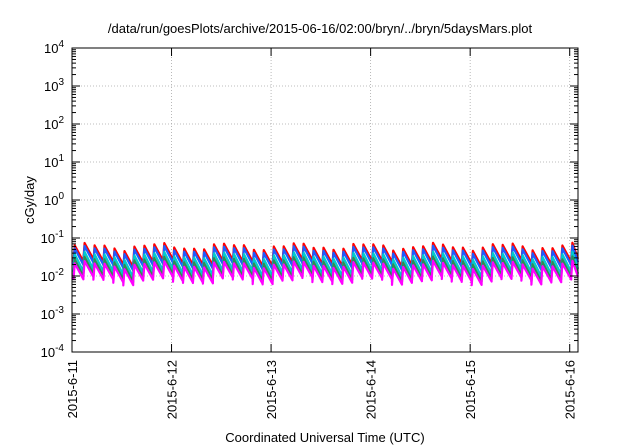 This screenshot has width=640, height=448. Describe the element at coordinates (371, 389) in the screenshot. I see `x-tick-label: 2015-6-14` at that location.